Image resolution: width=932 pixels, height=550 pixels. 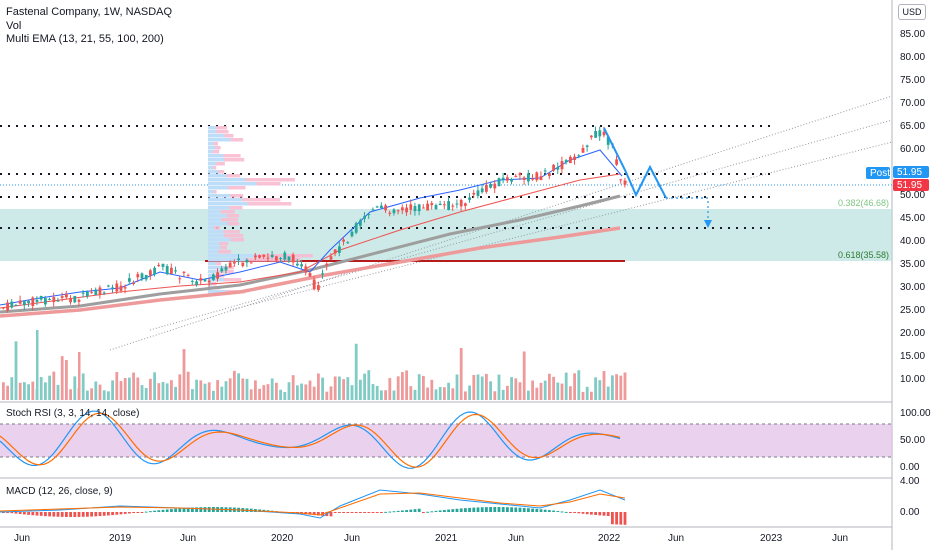 What do you see at coordinates (79, 376) in the screenshot?
I see `volume-spike` at bounding box center [79, 376].